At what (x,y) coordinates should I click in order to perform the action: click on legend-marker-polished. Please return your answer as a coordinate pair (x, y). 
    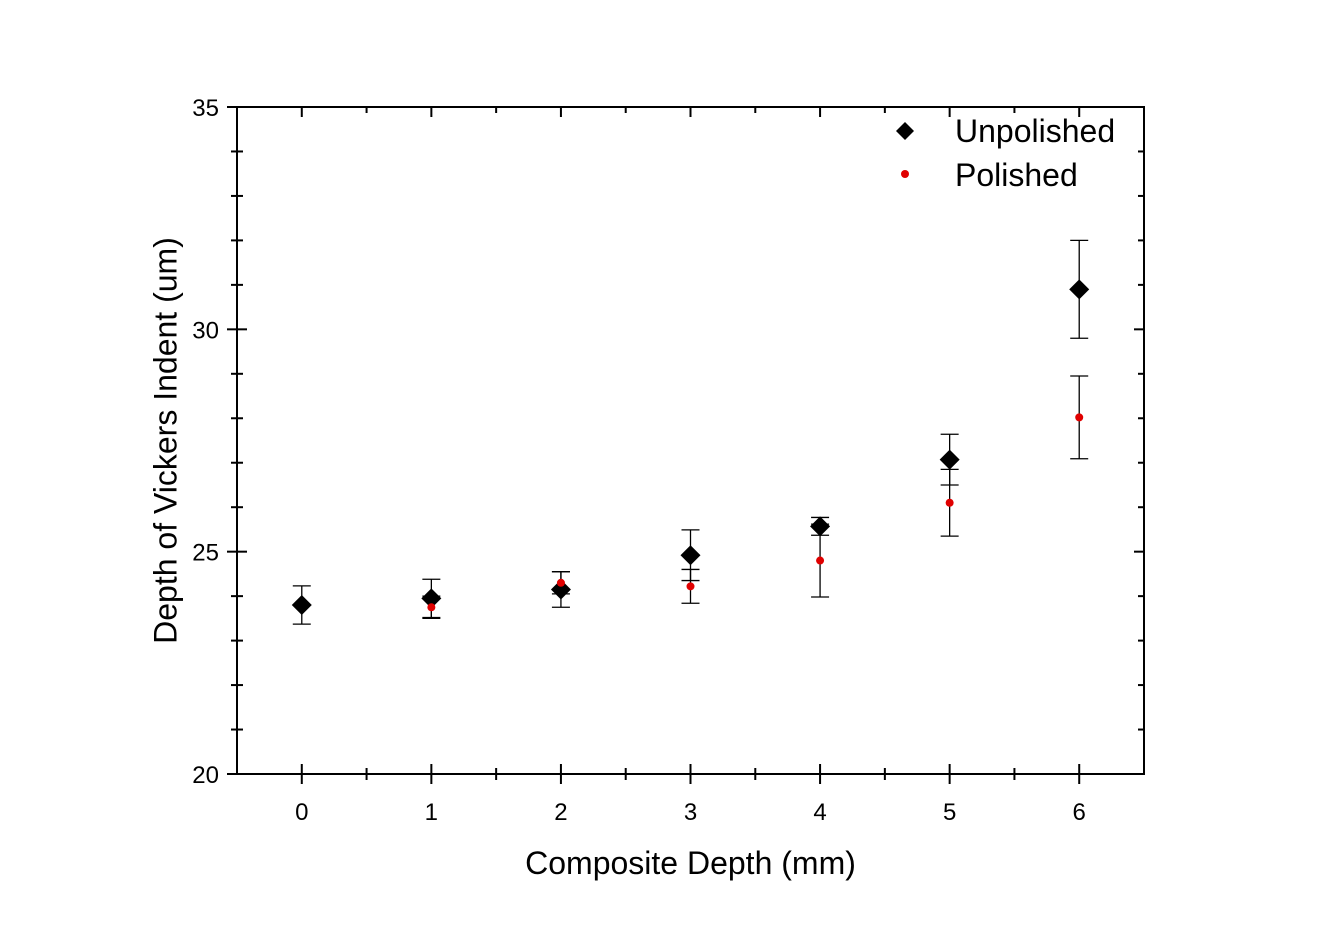
    Looking at the image, I should click on (905, 174).